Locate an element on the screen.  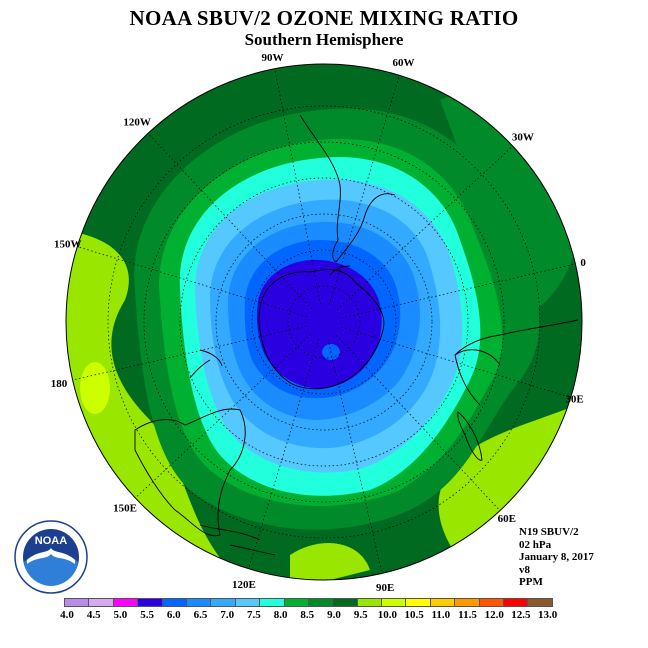
color-scale-bar is located at coordinates (308, 602).